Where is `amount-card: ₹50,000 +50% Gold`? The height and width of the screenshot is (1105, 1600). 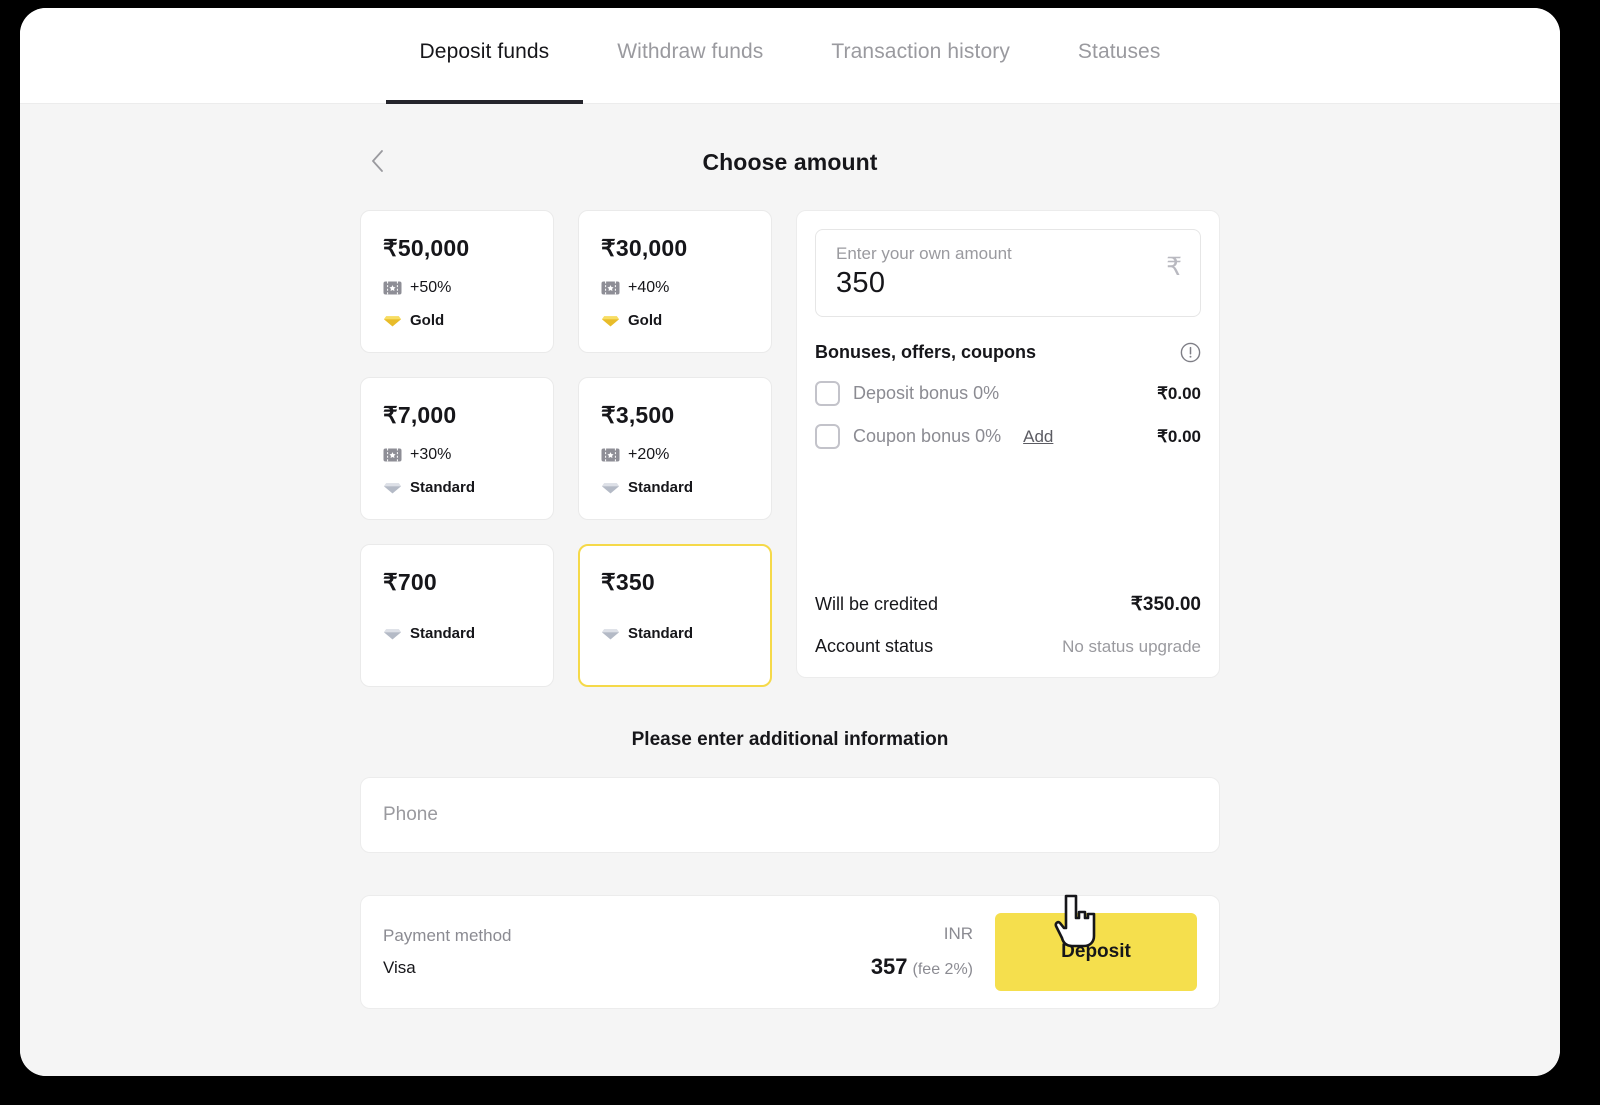
amount-card: ₹50,000 +50% Gold is located at coordinates (457, 281).